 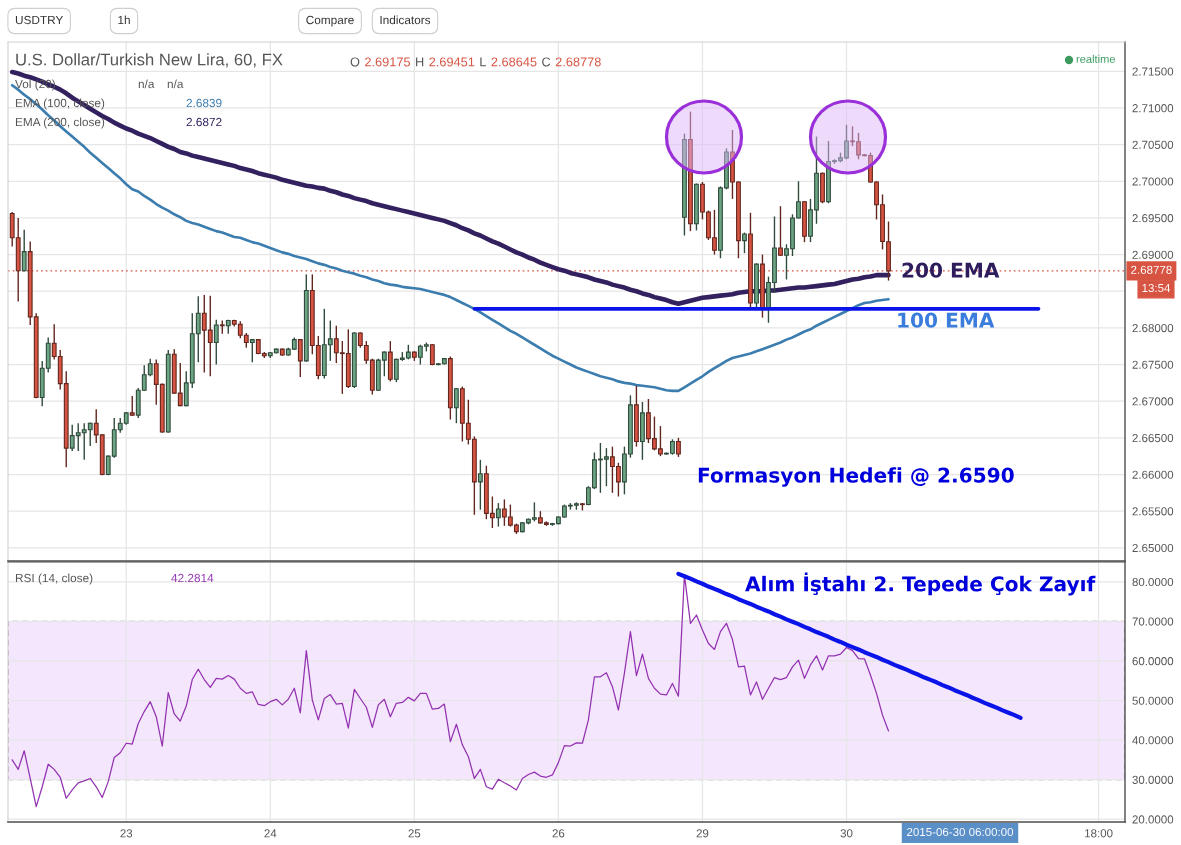 I want to click on y-tick-label: 2.67000, so click(x=1153, y=401).